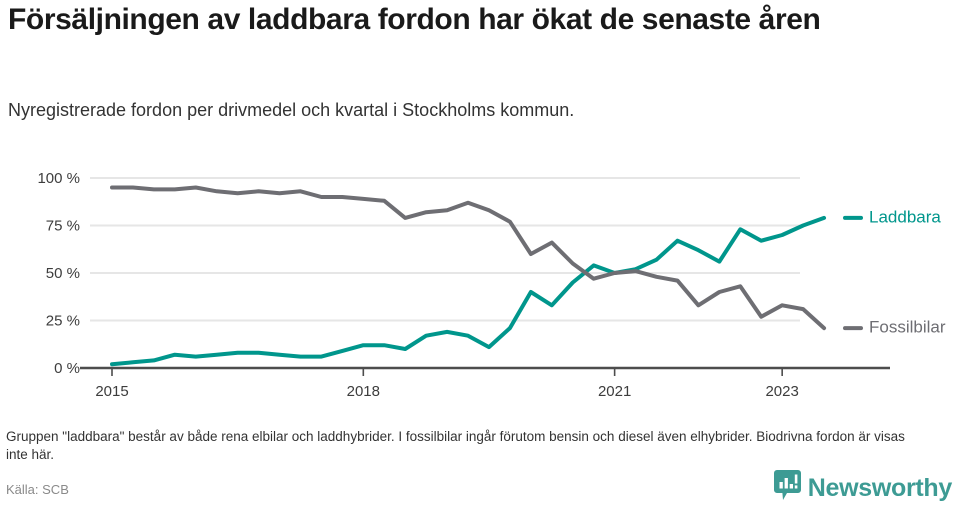 This screenshot has height=505, width=960. What do you see at coordinates (781, 391) in the screenshot?
I see `x-tick-label: 2023` at bounding box center [781, 391].